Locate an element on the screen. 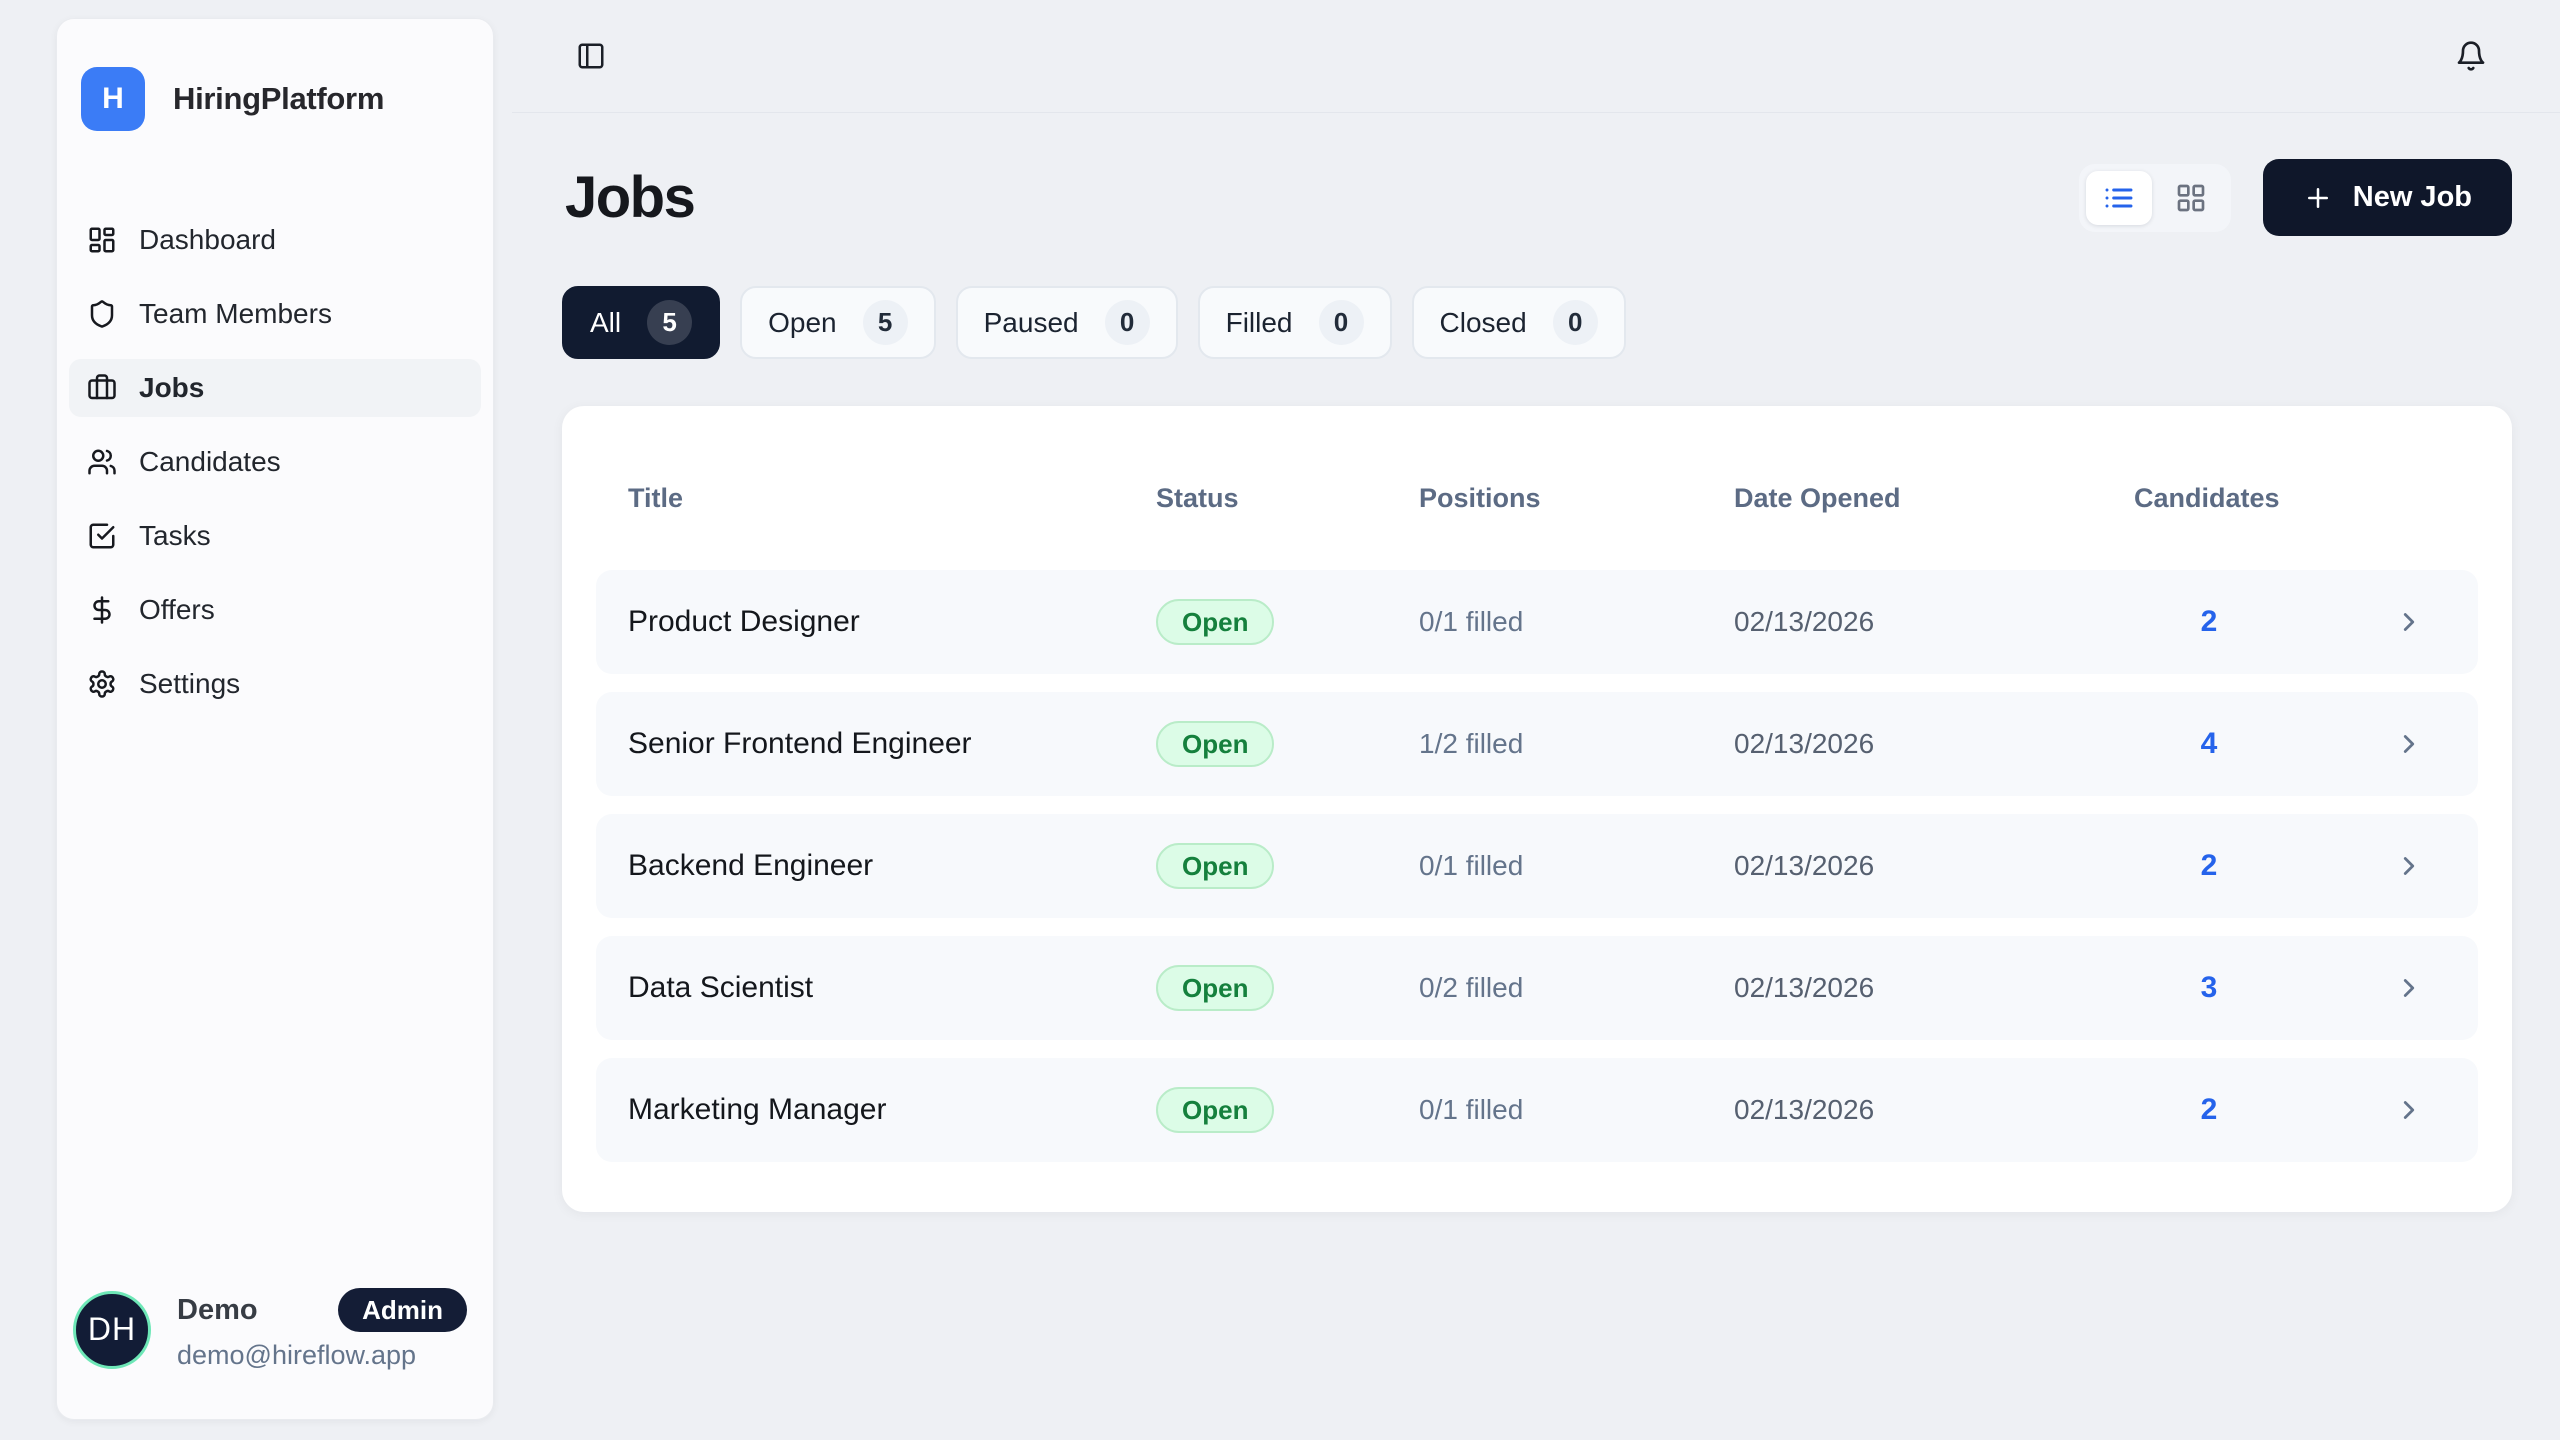 The width and height of the screenshot is (2560, 1440). sidebar-item-offers: Offers is located at coordinates (275, 610).